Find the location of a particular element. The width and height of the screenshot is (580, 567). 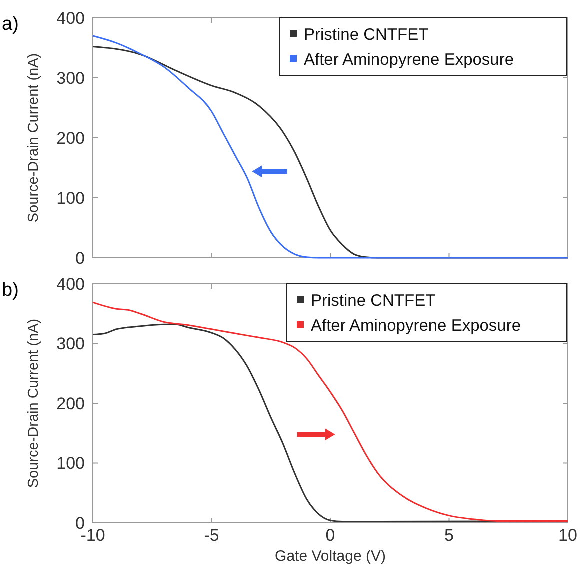

x-axis-title: Gate Voltage (V) is located at coordinates (330, 556).